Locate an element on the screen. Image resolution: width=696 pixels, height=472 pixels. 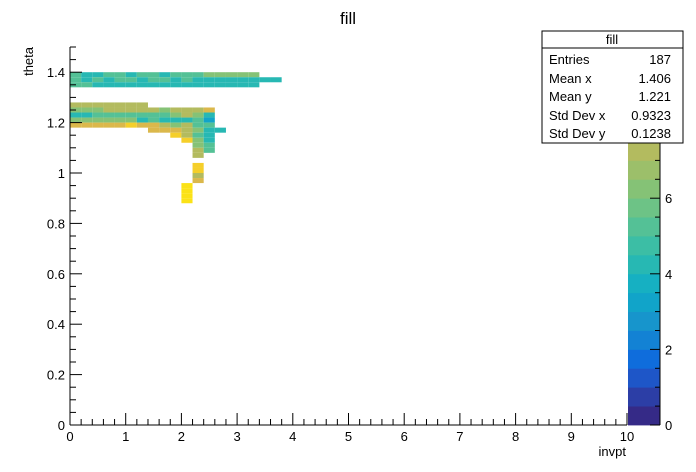
x-axis-ticks: 0 1 2 3 4 5 6 7 8 9 10 is located at coordinates (350, 428).